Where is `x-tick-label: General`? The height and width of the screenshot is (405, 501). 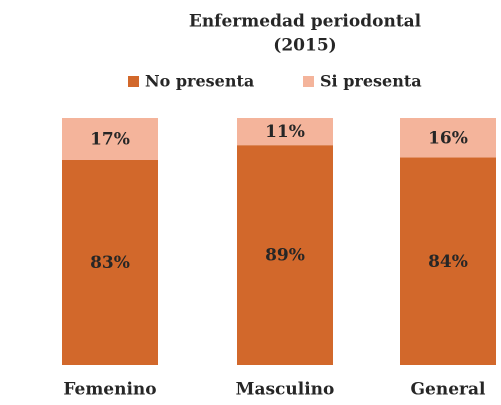 x-tick-label: General is located at coordinates (448, 390).